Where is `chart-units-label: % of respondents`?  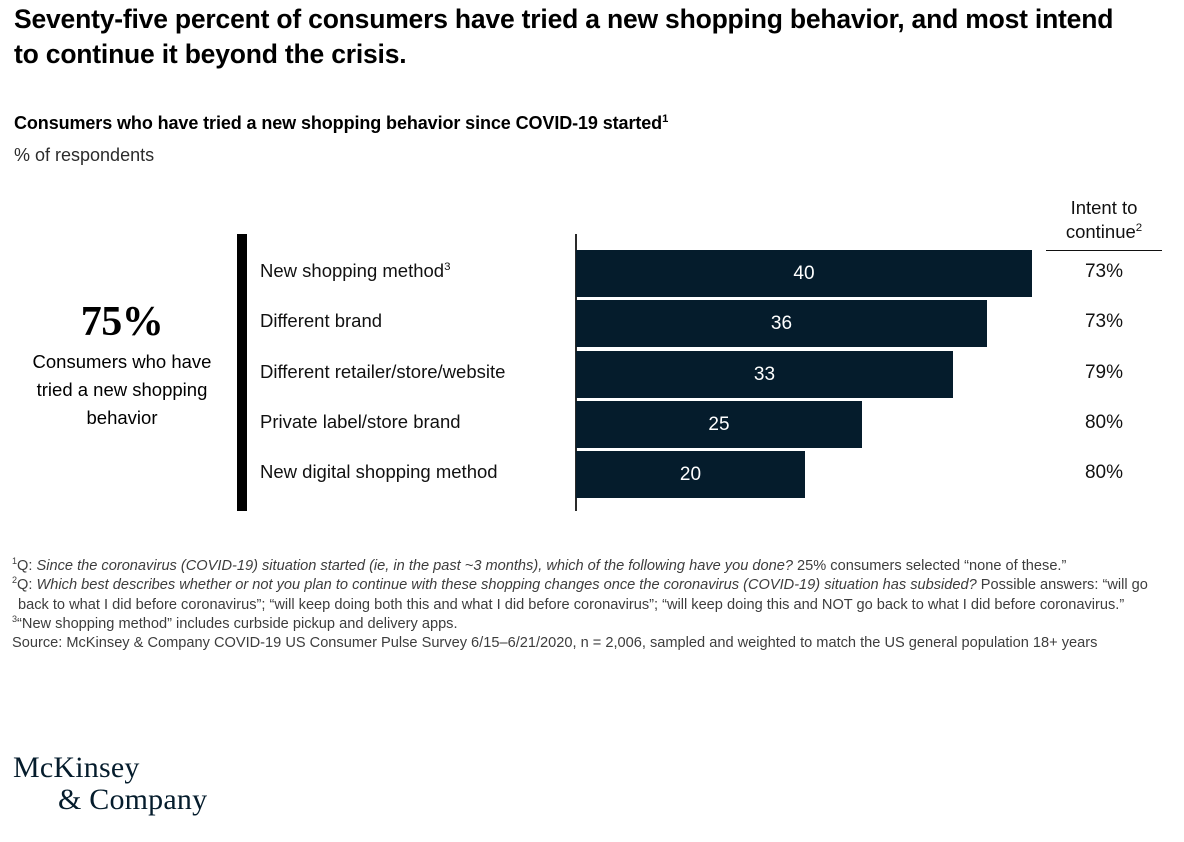
chart-units-label: % of respondents is located at coordinates (84, 155).